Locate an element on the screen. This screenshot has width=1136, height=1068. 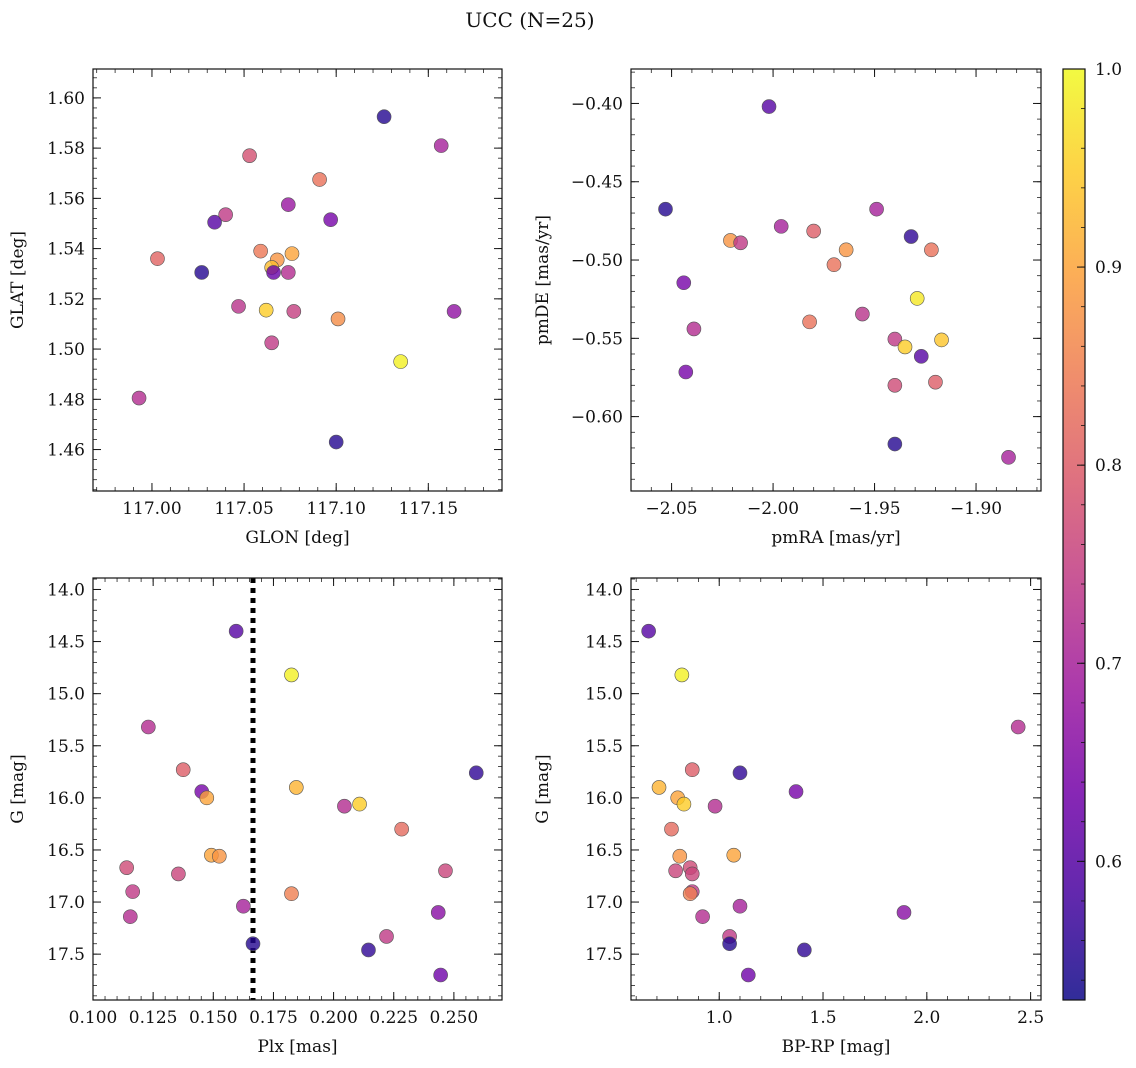
colorbar-tick-label: 1.0 is located at coordinates (1108, 70).